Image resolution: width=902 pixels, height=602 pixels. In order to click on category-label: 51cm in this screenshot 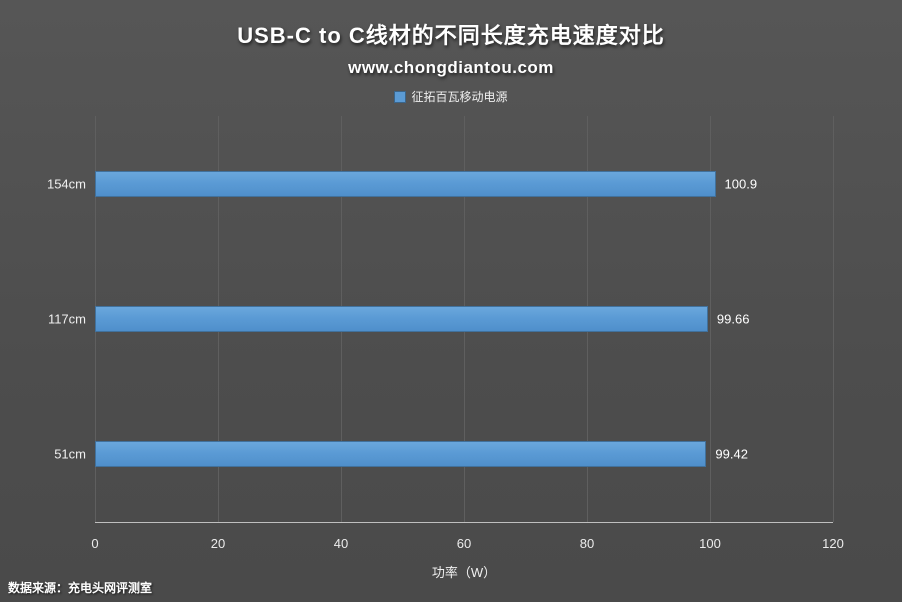, I will do `click(70, 454)`.